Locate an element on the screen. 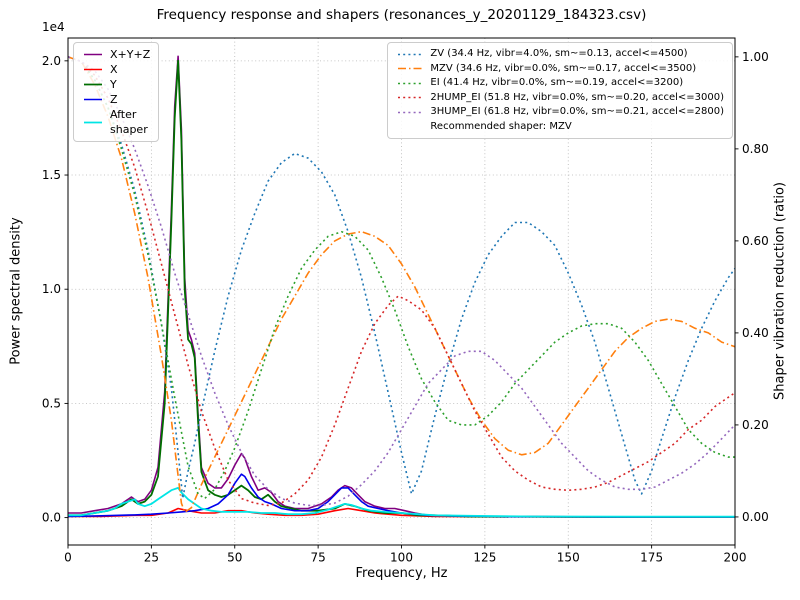  y-legend-line is located at coordinates (93, 84).